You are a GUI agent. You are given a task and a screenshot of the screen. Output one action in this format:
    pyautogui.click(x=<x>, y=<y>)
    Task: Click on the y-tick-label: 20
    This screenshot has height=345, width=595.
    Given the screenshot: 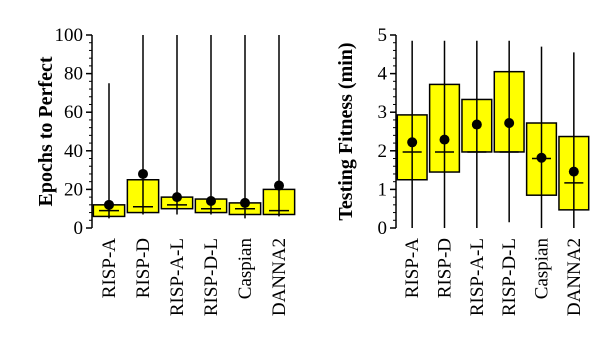 What is the action you would take?
    pyautogui.click(x=73, y=189)
    